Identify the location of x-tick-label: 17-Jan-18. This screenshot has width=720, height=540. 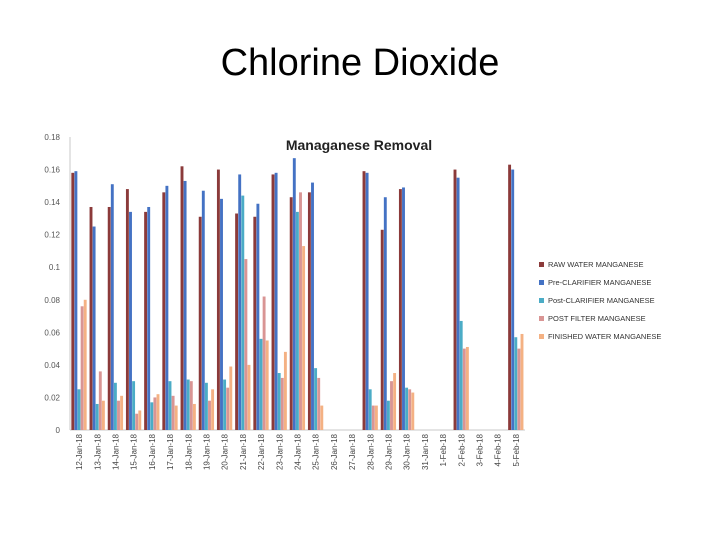
(170, 451).